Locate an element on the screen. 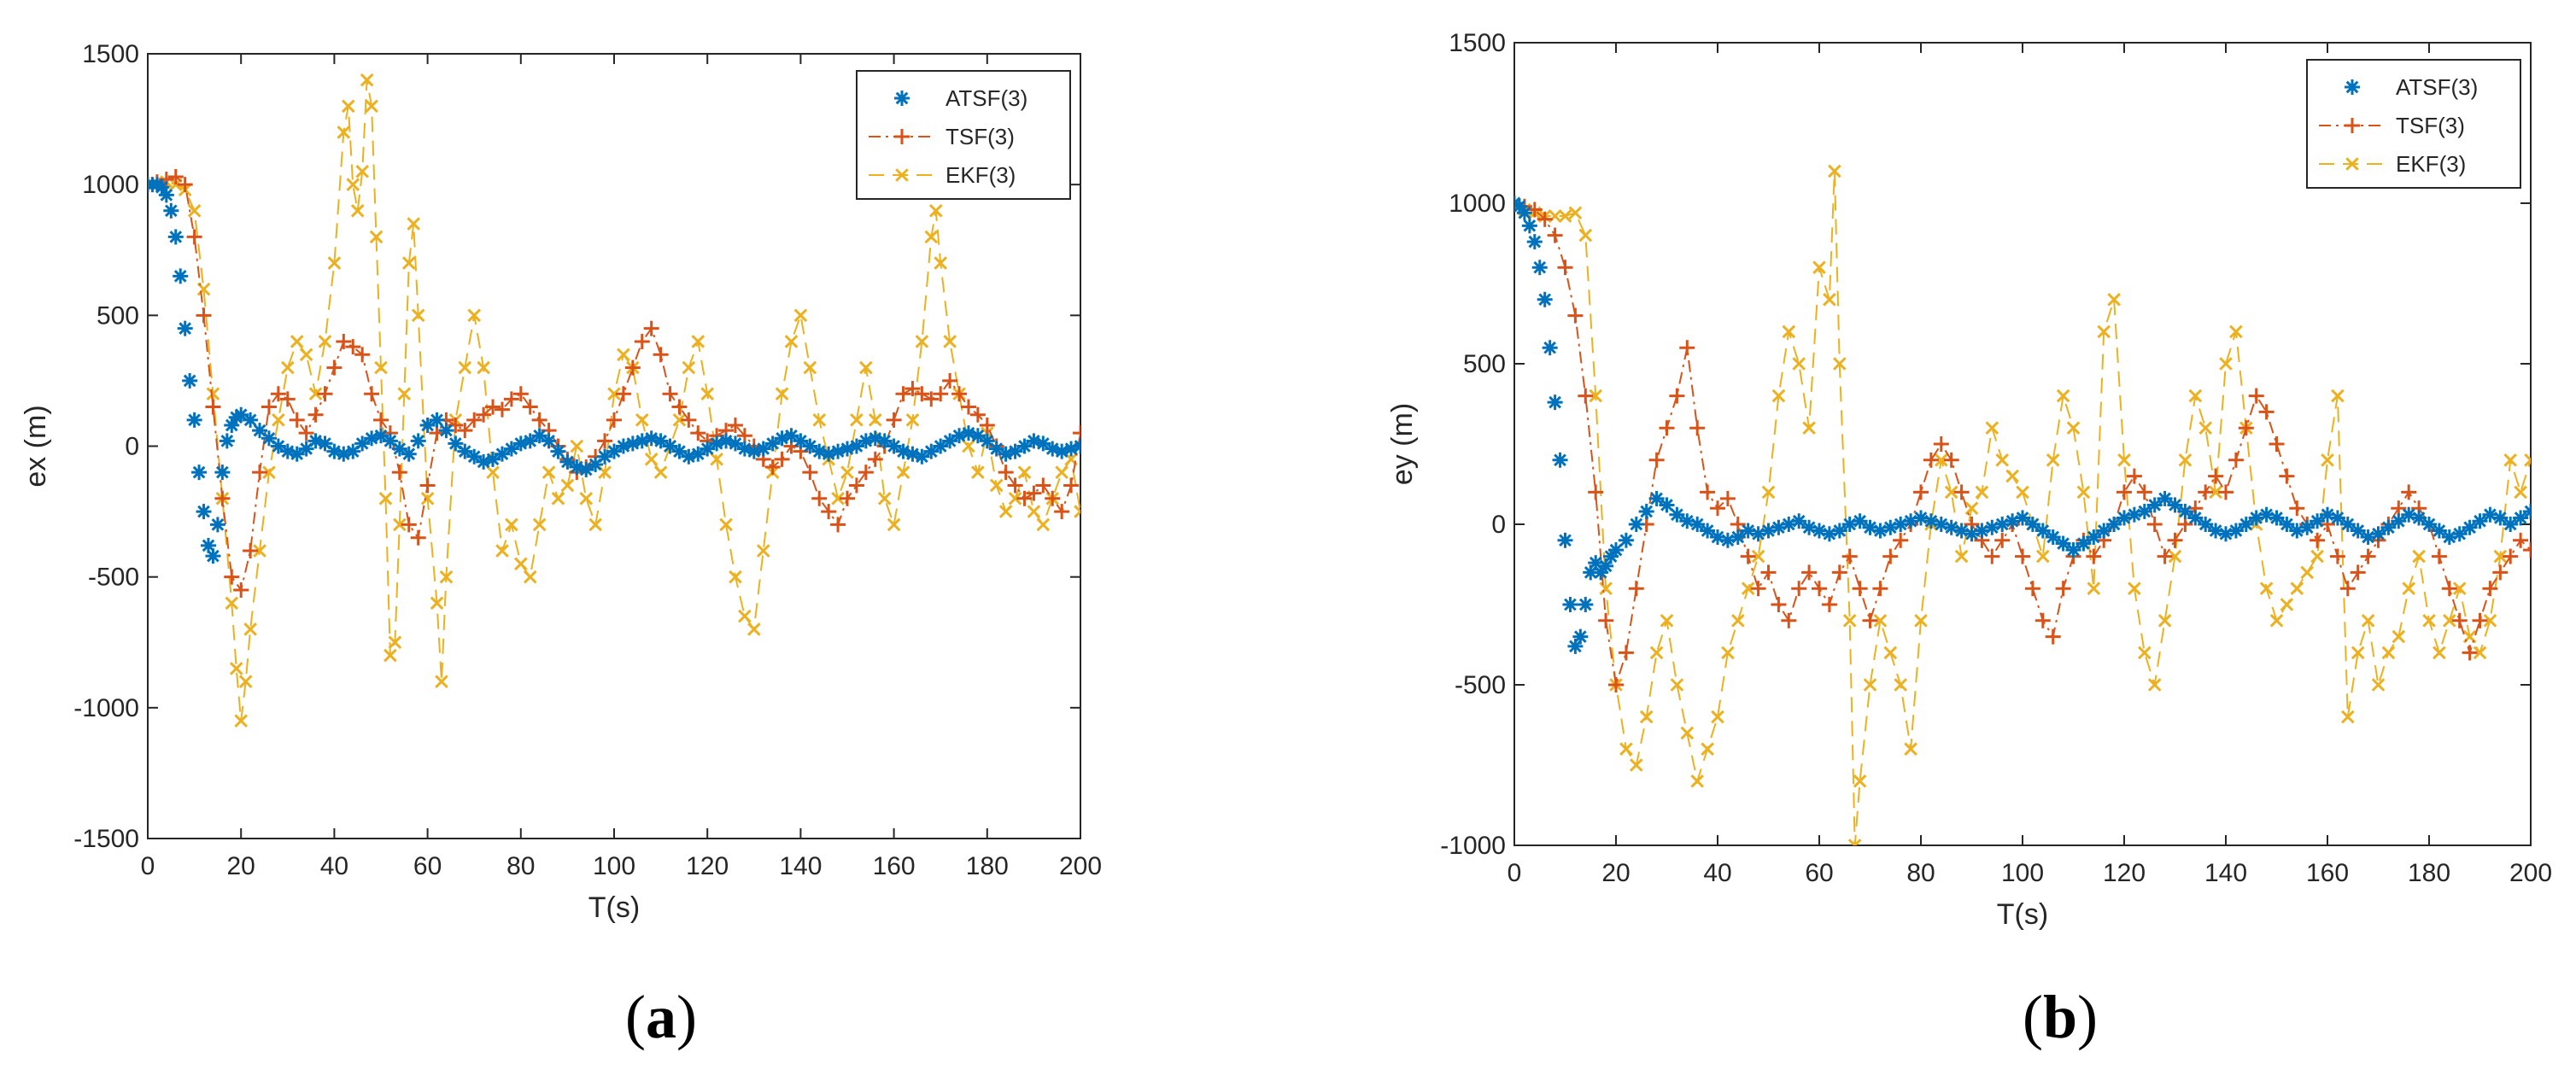 The image size is (2576, 1087). legend-entry: TSF(3) is located at coordinates (942, 136).